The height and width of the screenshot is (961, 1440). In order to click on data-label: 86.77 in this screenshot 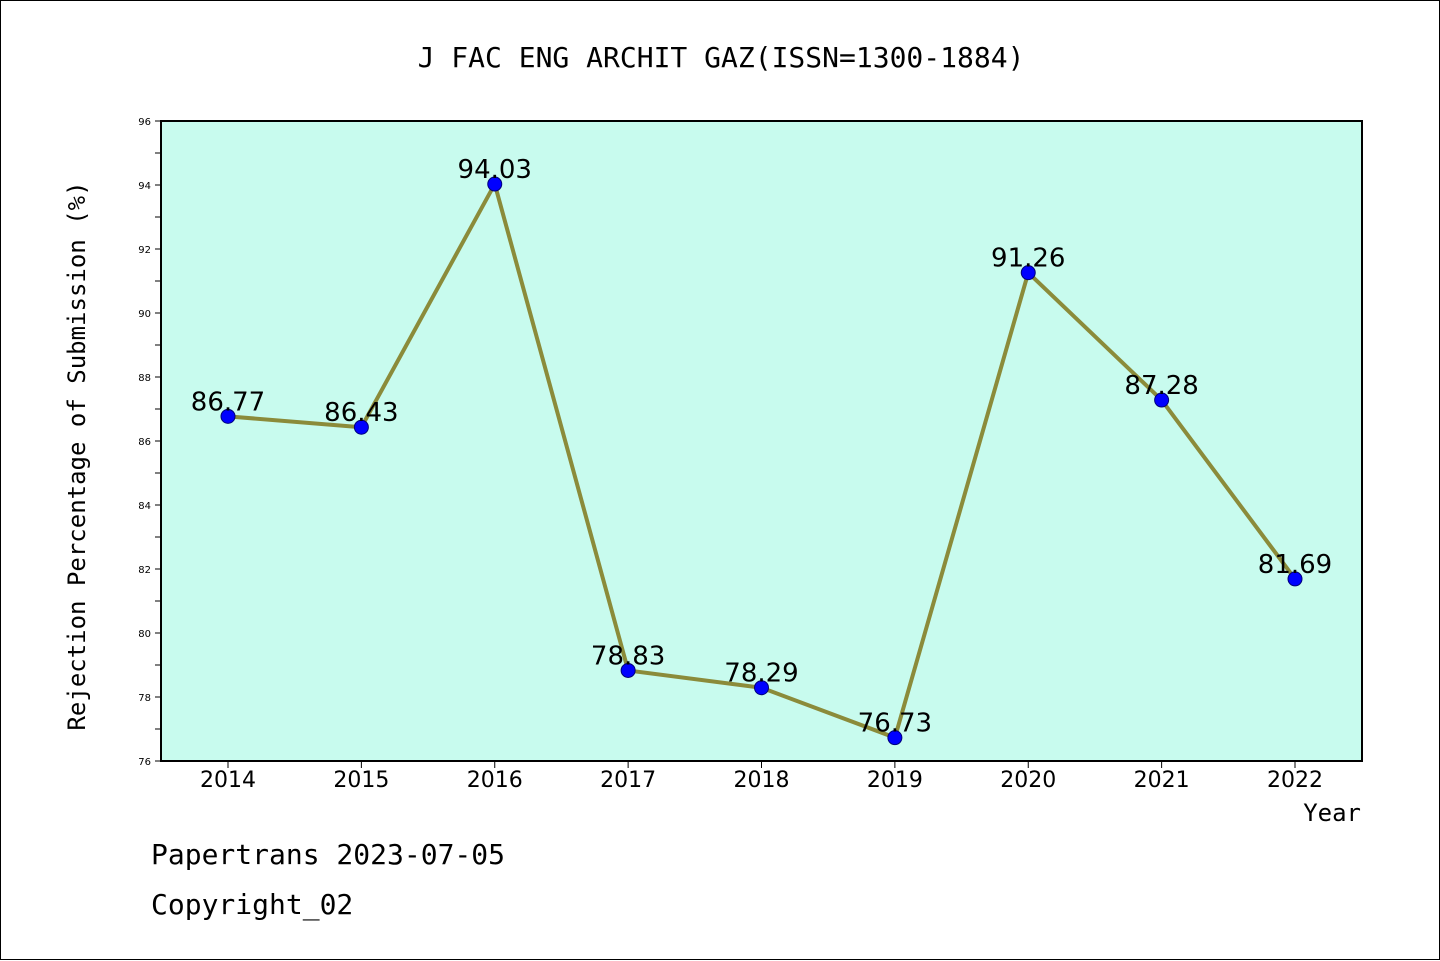, I will do `click(228, 402)`.